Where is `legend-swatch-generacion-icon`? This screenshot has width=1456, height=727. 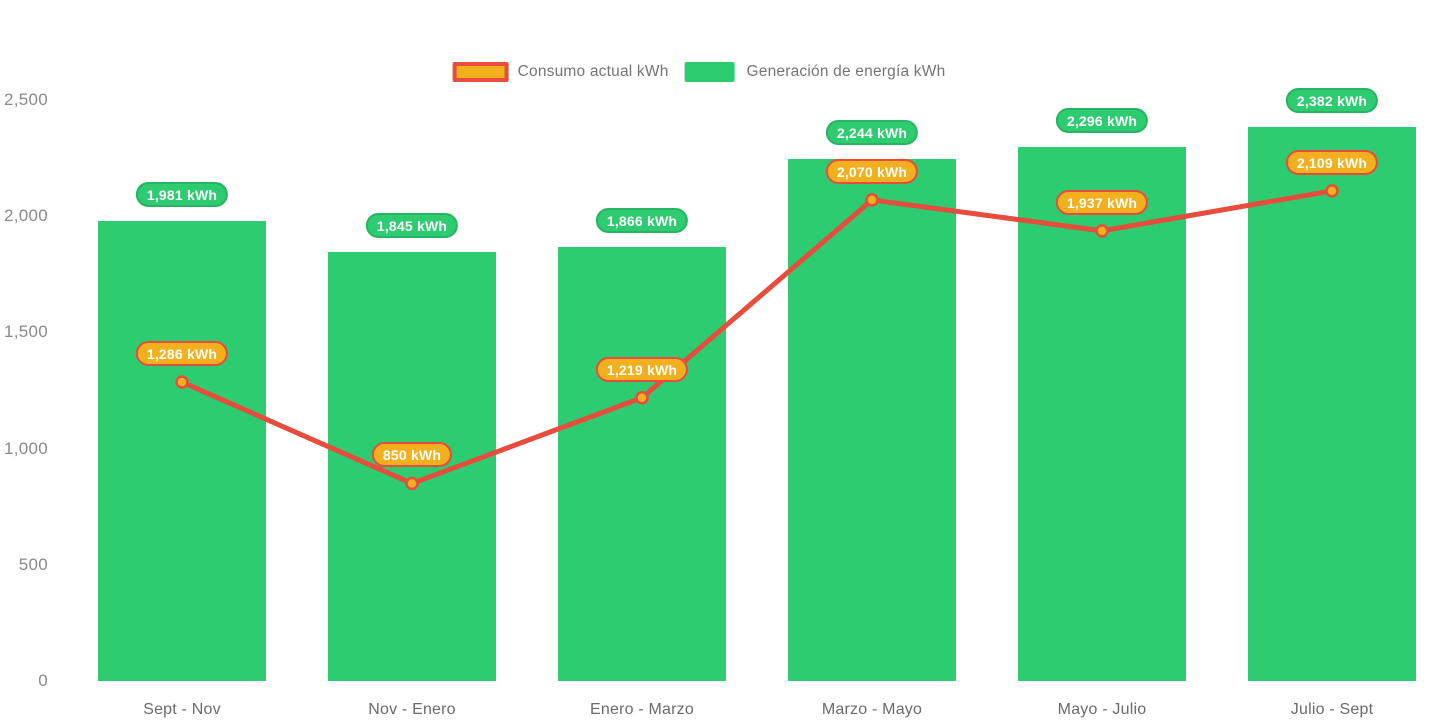
legend-swatch-generacion-icon is located at coordinates (709, 72).